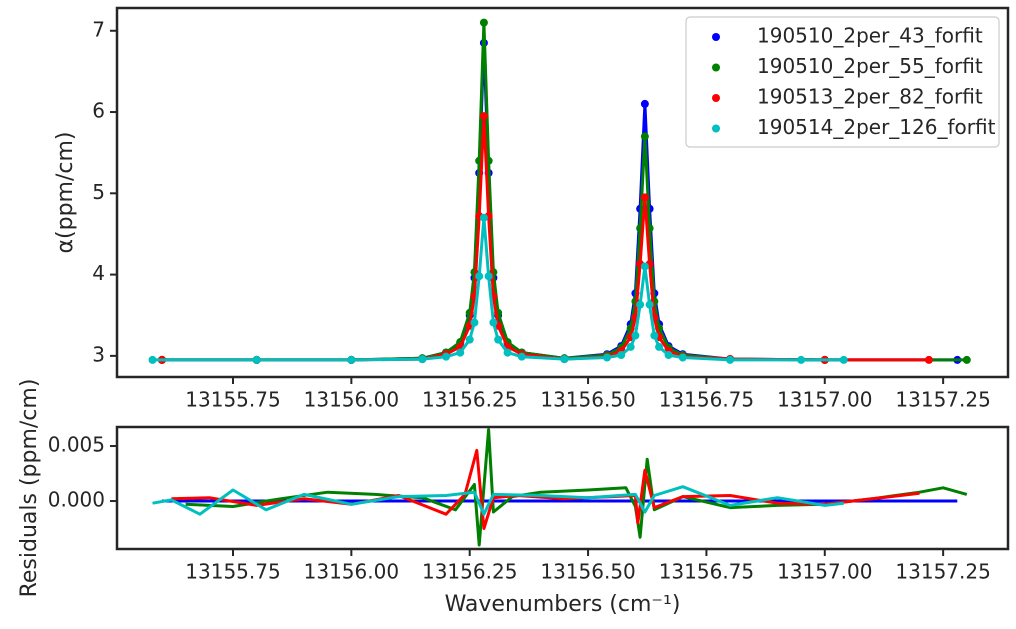 The width and height of the screenshot is (1016, 629). Describe the element at coordinates (98, 192) in the screenshot. I see `y-tick-label: 5` at that location.